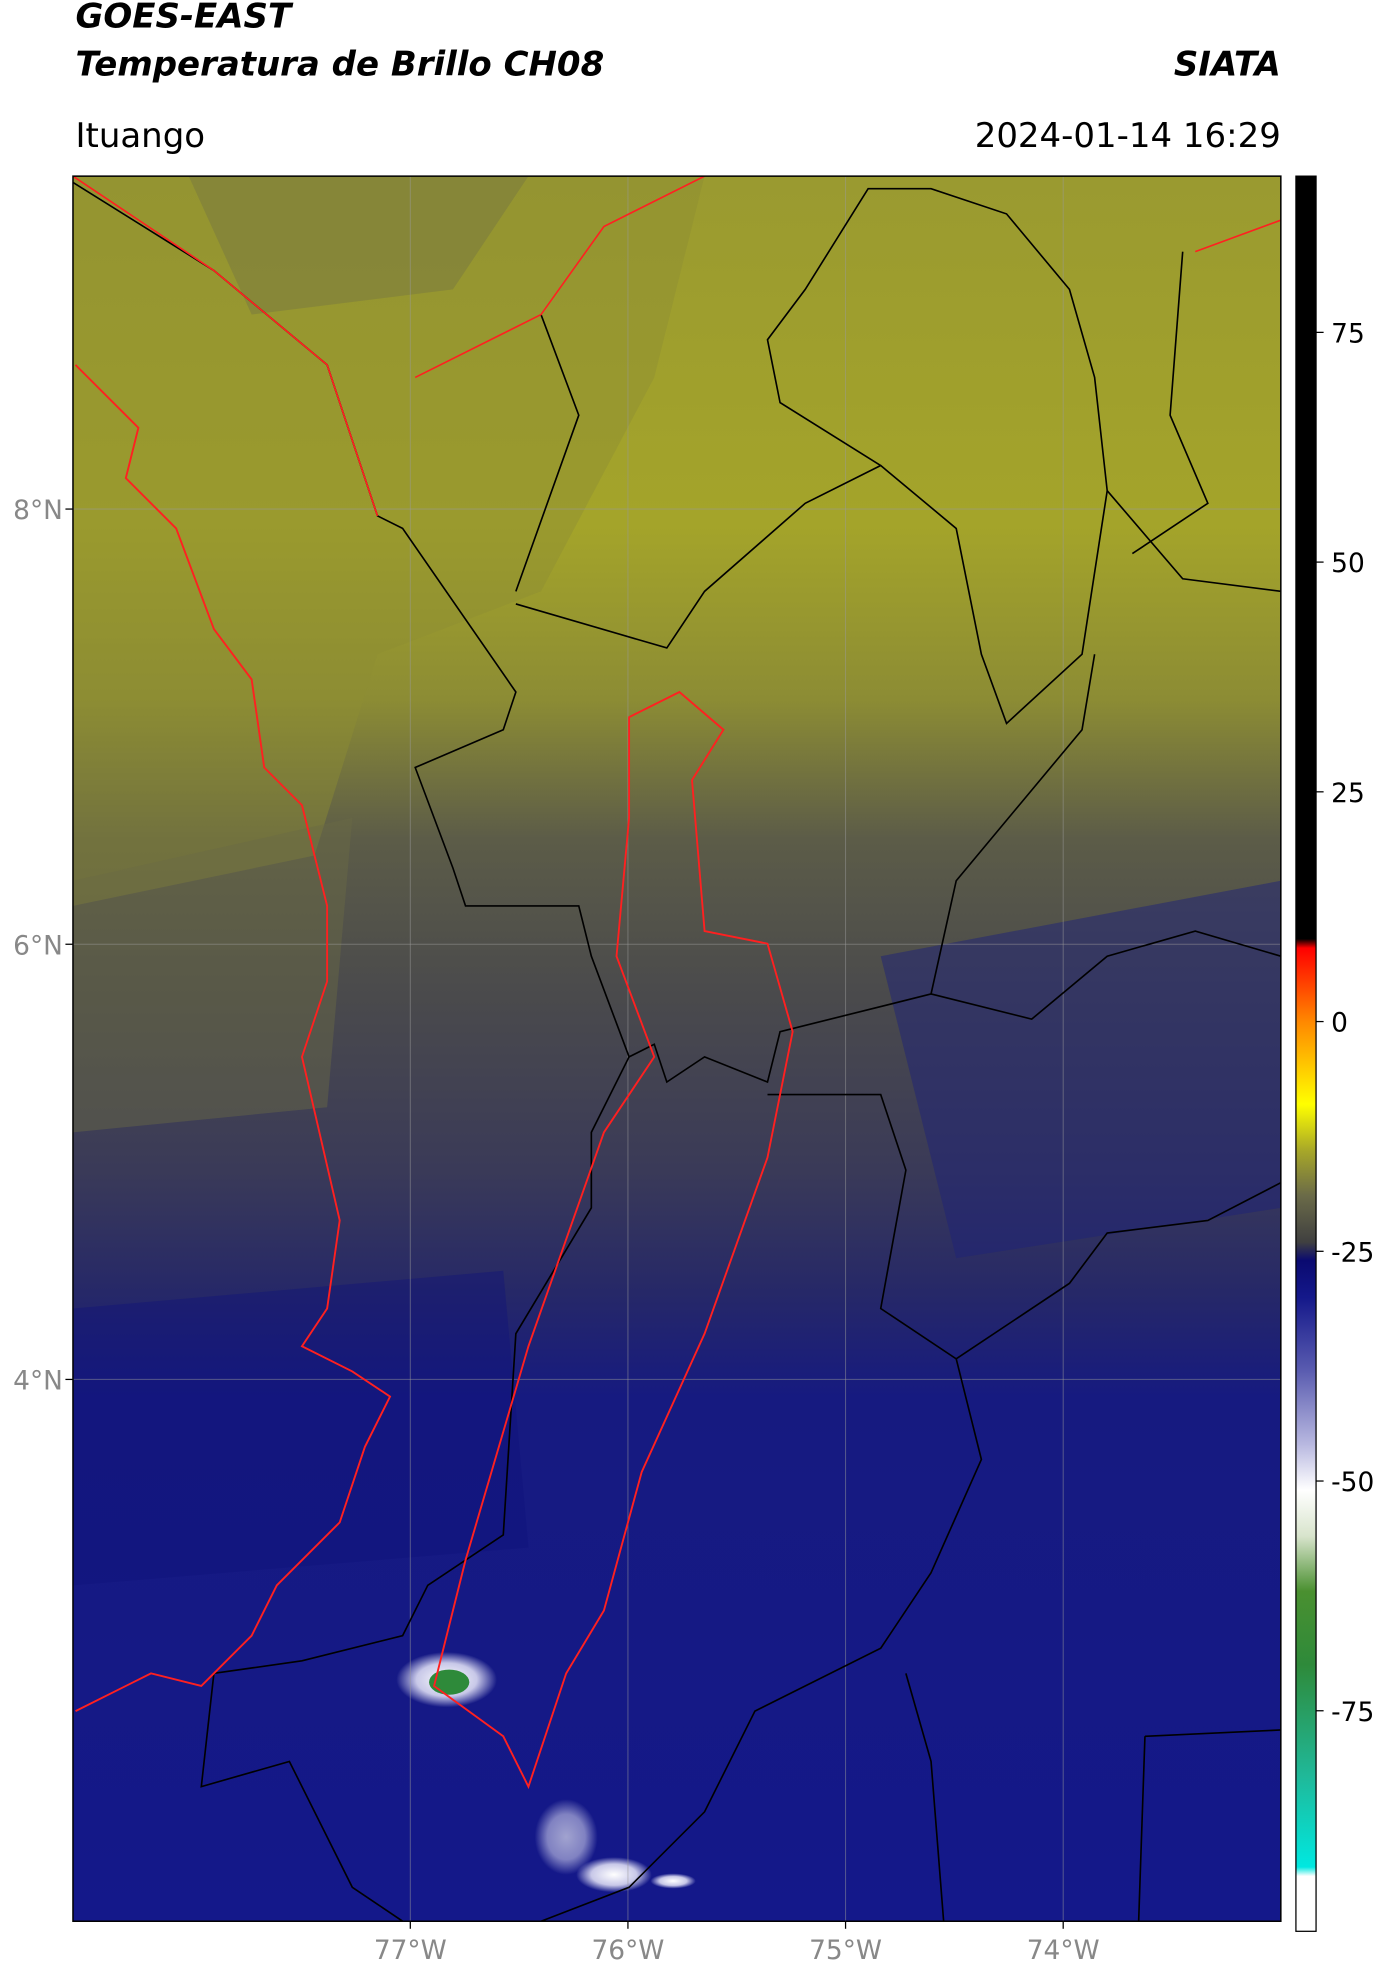  What do you see at coordinates (38, 510) in the screenshot?
I see `lat-tick-label: 8°N` at bounding box center [38, 510].